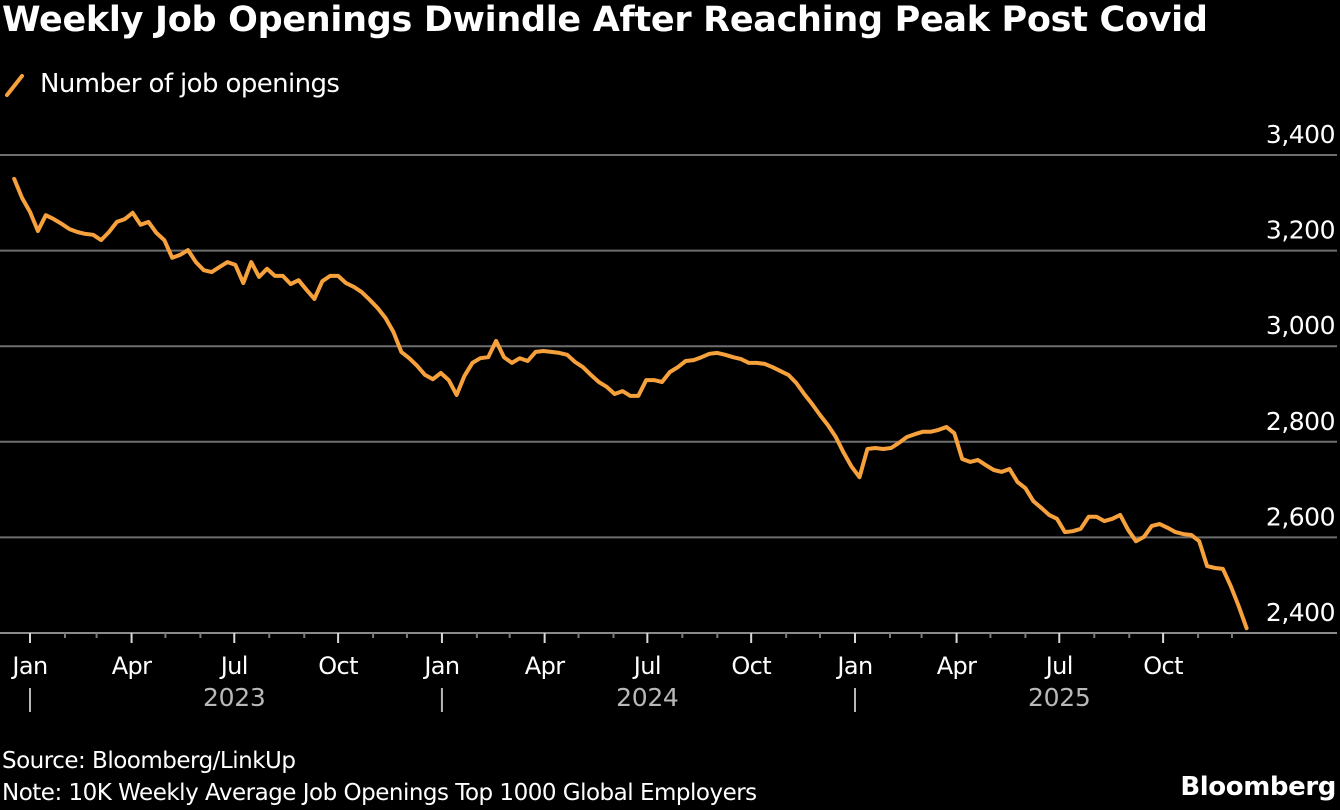 The image size is (1340, 810). I want to click on y-tick-label: 2,800, so click(1300, 421).